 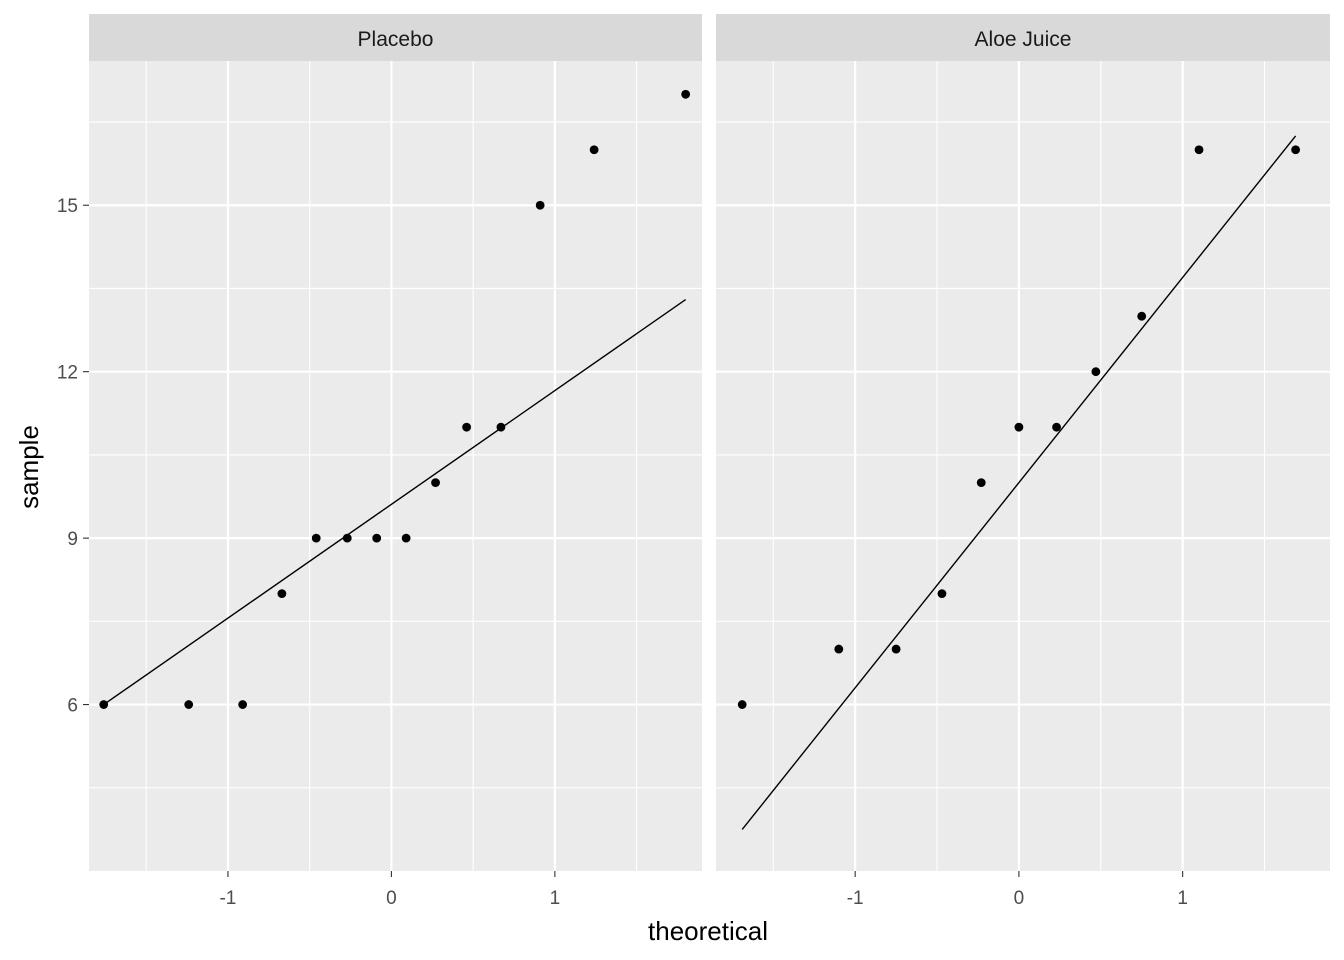 What do you see at coordinates (29, 467) in the screenshot?
I see `y-axis-title: sample` at bounding box center [29, 467].